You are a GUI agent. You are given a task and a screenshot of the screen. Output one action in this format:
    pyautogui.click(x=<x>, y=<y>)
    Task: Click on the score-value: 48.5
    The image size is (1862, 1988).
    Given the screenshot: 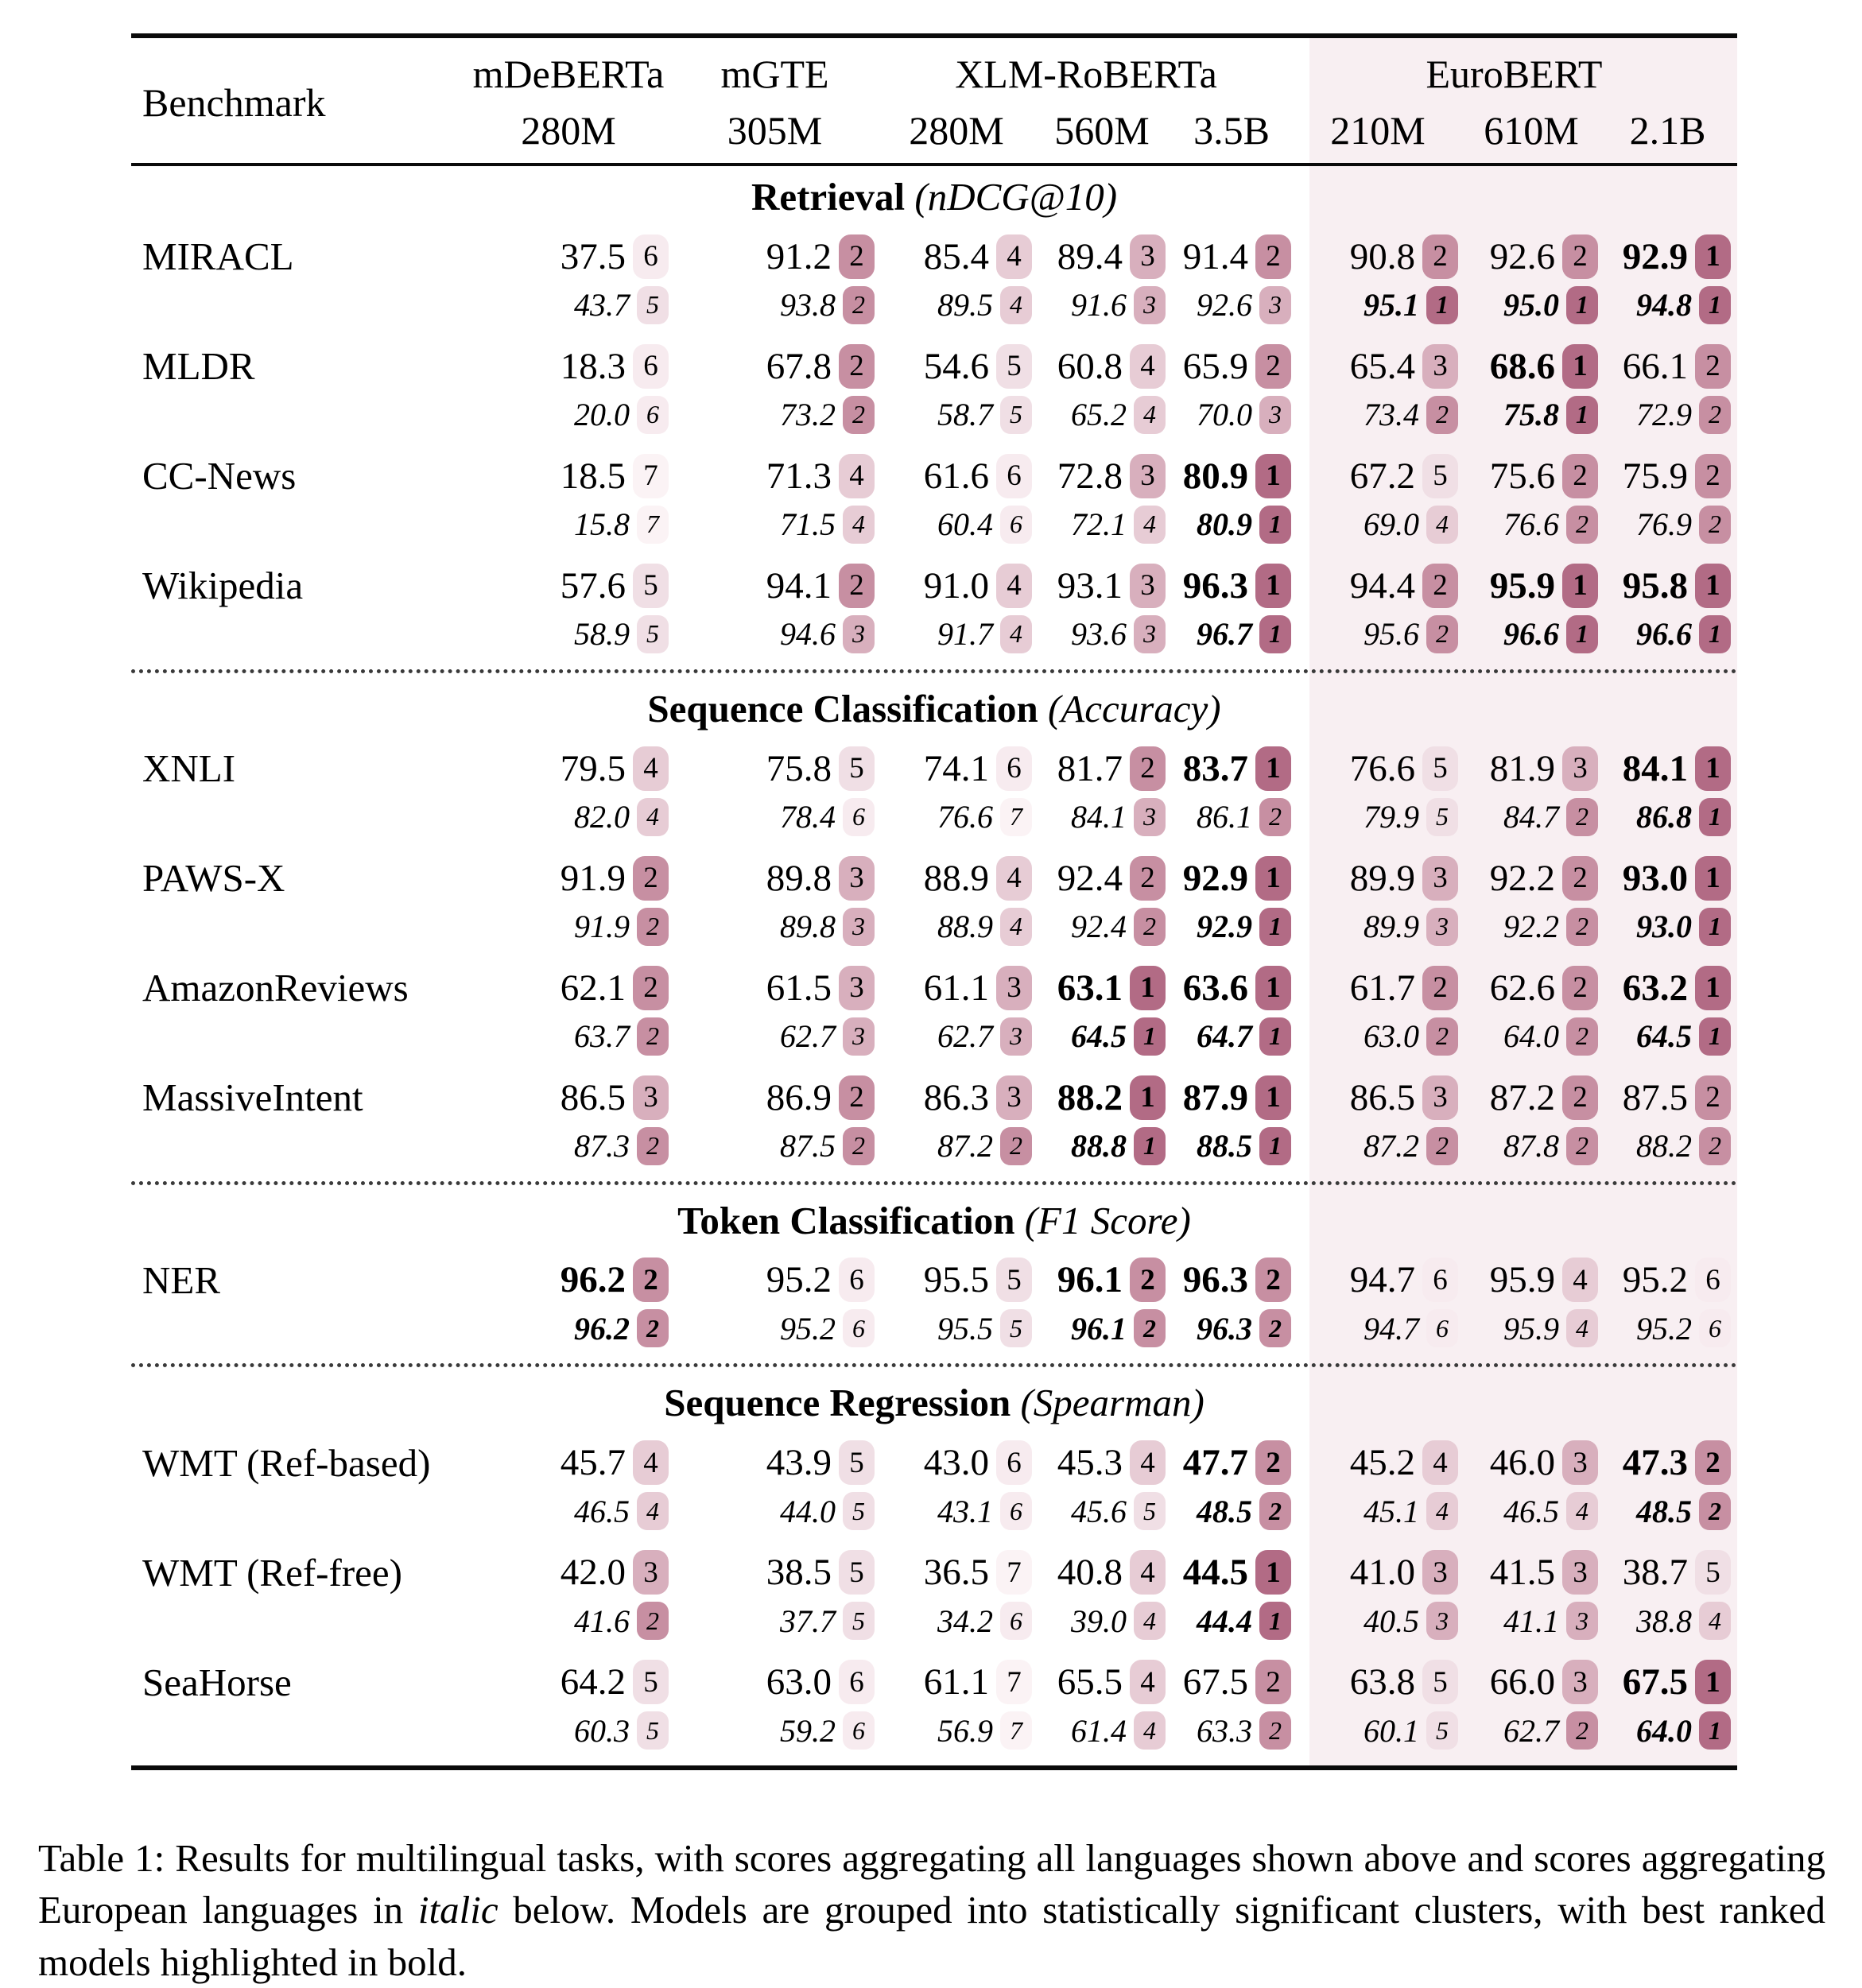 What is the action you would take?
    pyautogui.click(x=1664, y=1511)
    